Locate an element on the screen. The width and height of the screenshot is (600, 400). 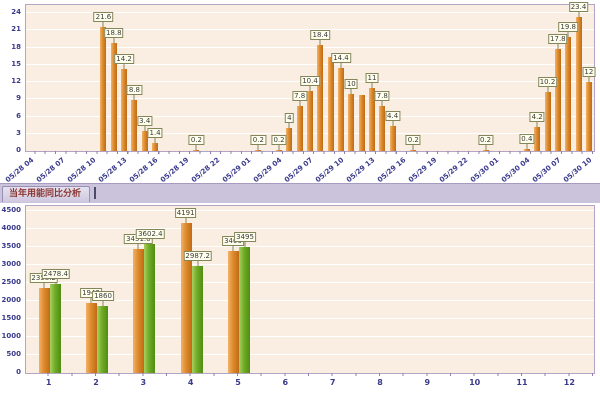
bar-value-label: 4.4 is located at coordinates (393, 115).